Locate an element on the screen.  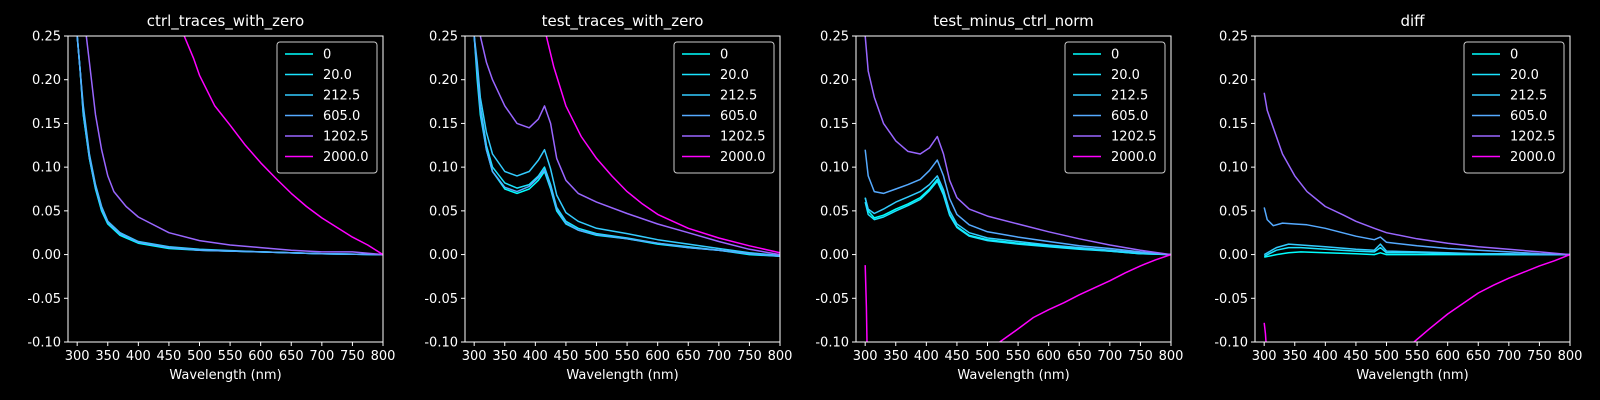
chart-title: diff is located at coordinates (1412, 21).